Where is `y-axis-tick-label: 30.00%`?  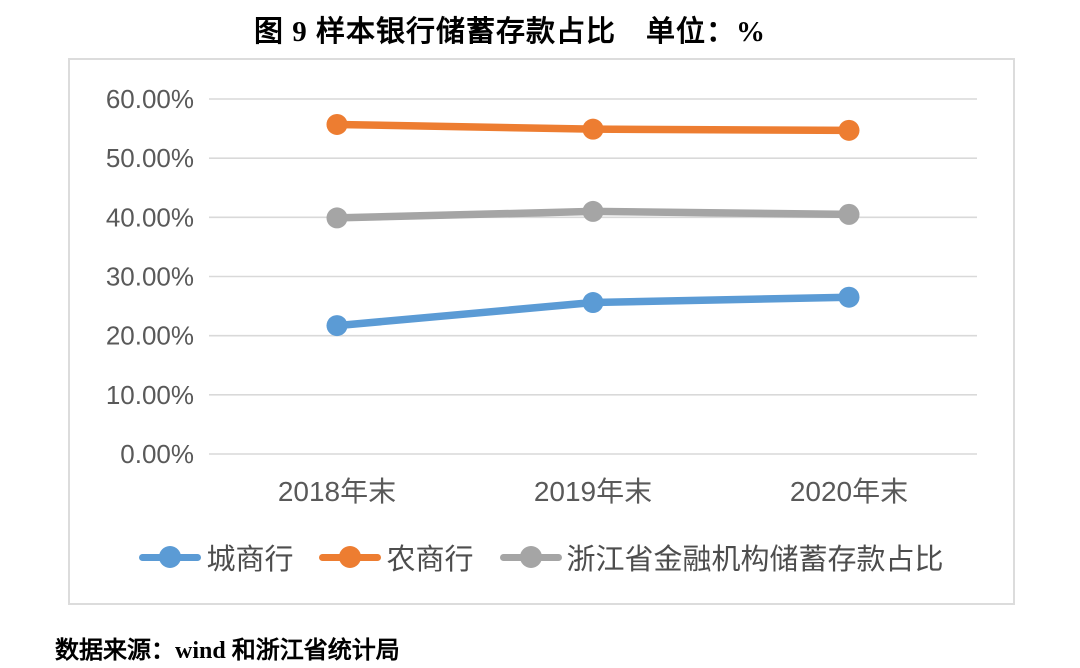 y-axis-tick-label: 30.00% is located at coordinates (150, 277).